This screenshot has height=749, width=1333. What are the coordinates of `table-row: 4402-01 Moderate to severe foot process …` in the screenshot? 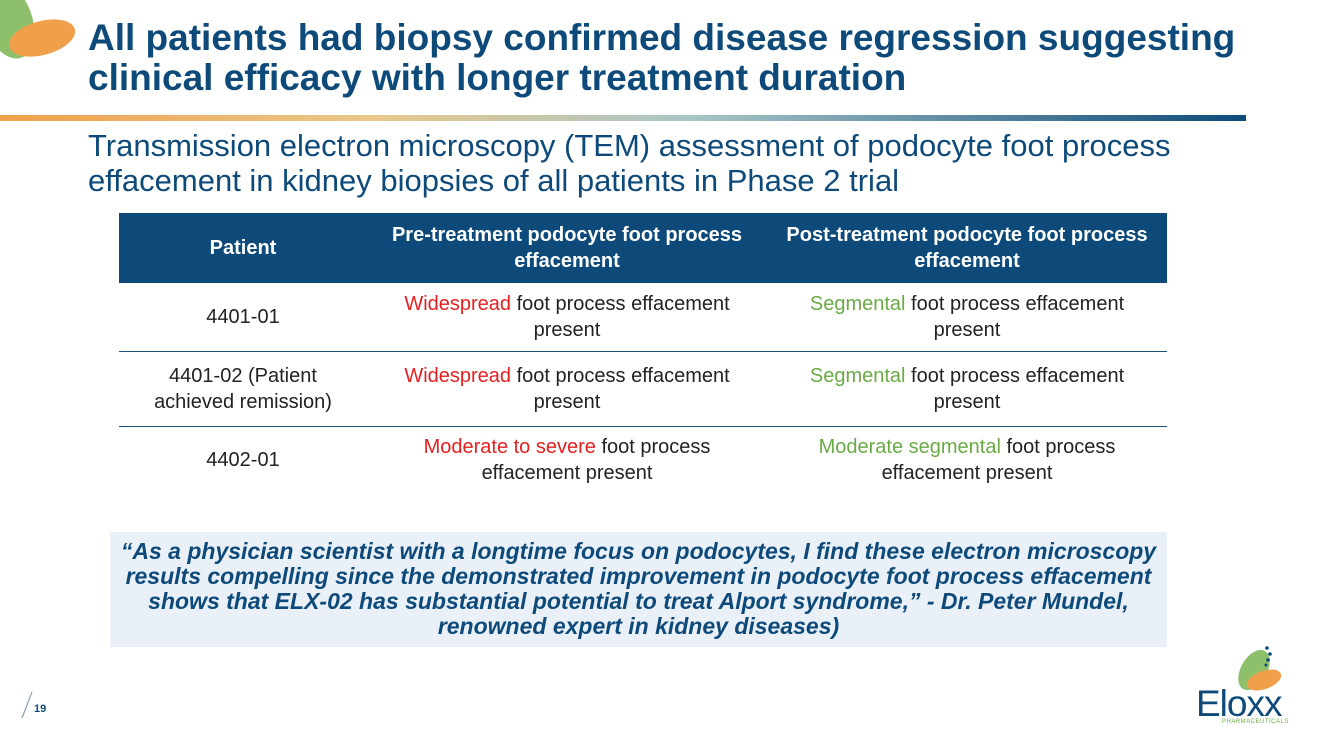 It's located at (643, 460).